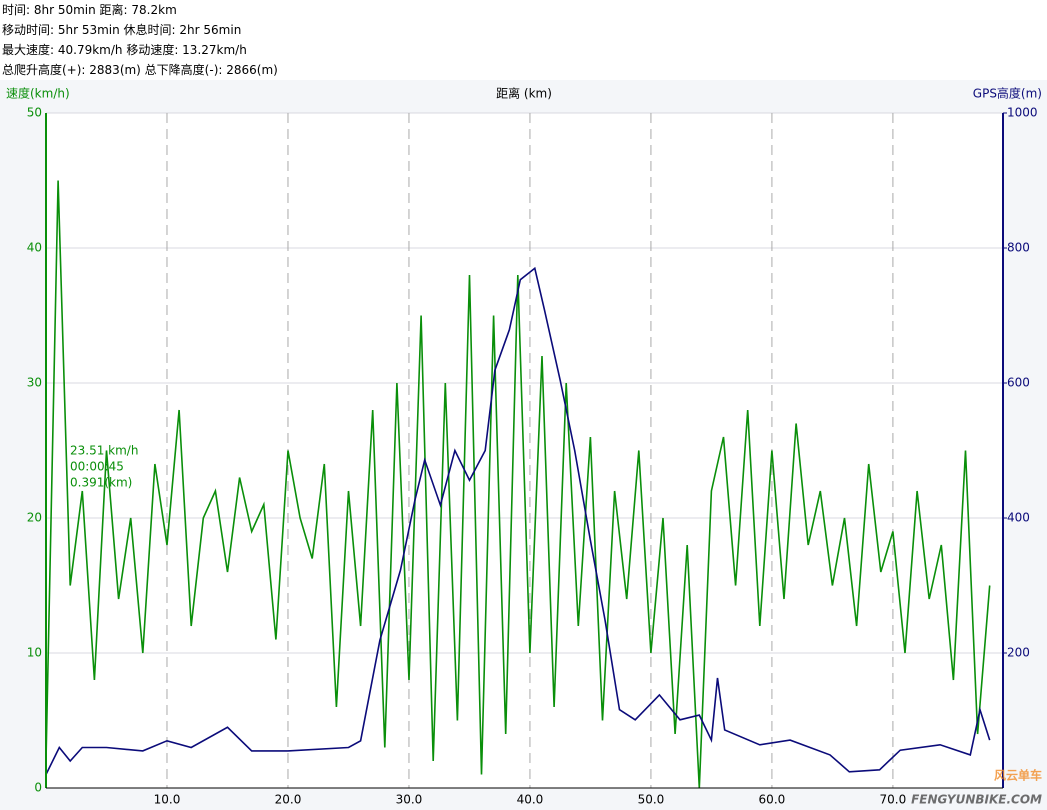 This screenshot has height=810, width=1047. I want to click on x-tick-label: 70.0, so click(893, 800).